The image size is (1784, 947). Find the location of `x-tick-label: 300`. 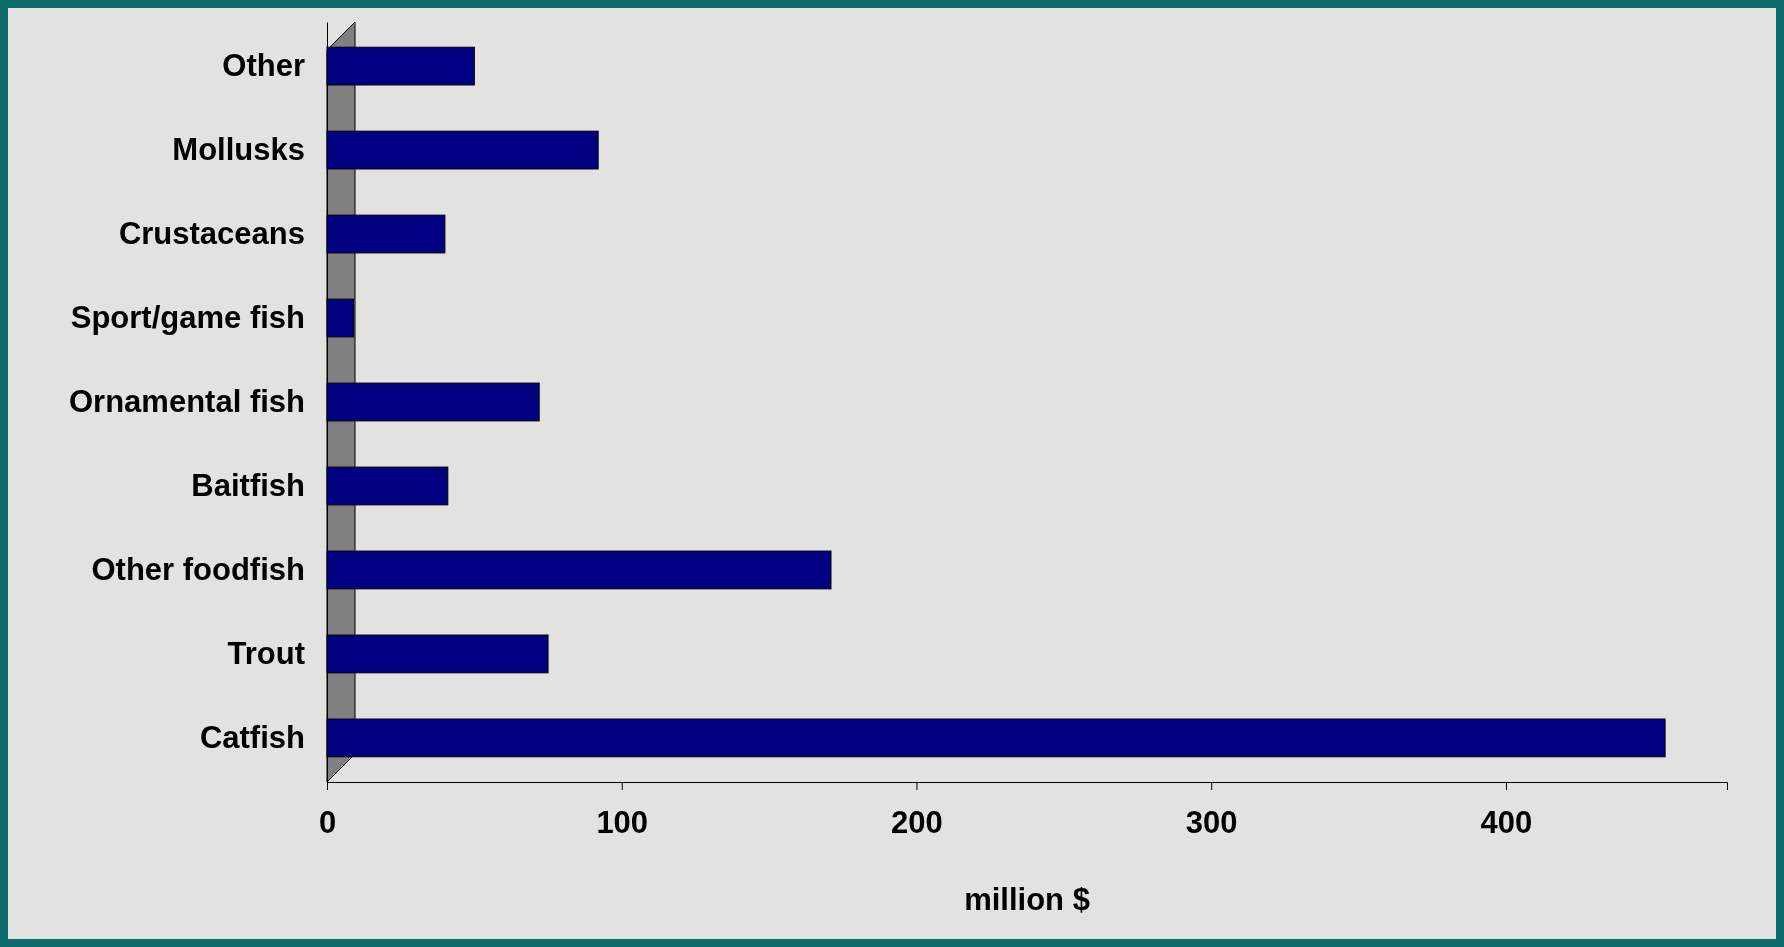

x-tick-label: 300 is located at coordinates (1211, 823).